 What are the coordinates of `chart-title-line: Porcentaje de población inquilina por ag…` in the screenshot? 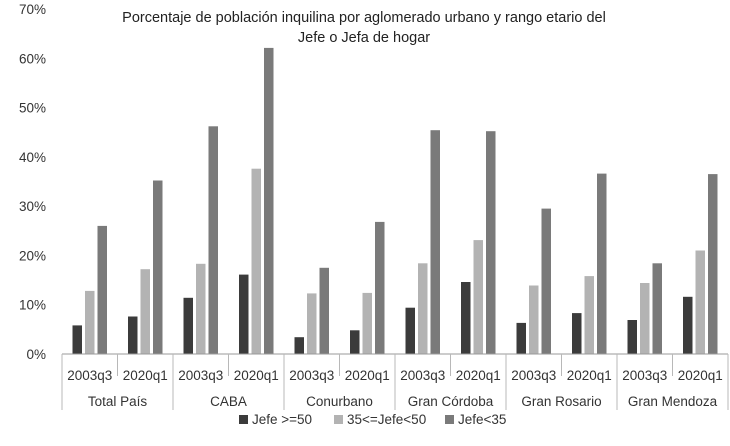 It's located at (364, 18).